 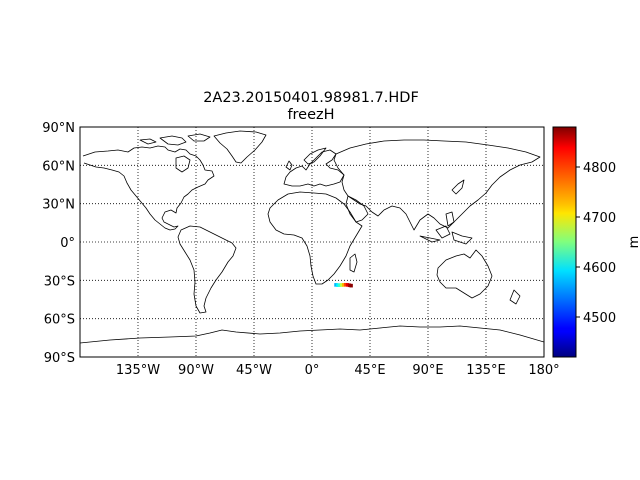 I want to click on coastline-japan, so click(x=458, y=187).